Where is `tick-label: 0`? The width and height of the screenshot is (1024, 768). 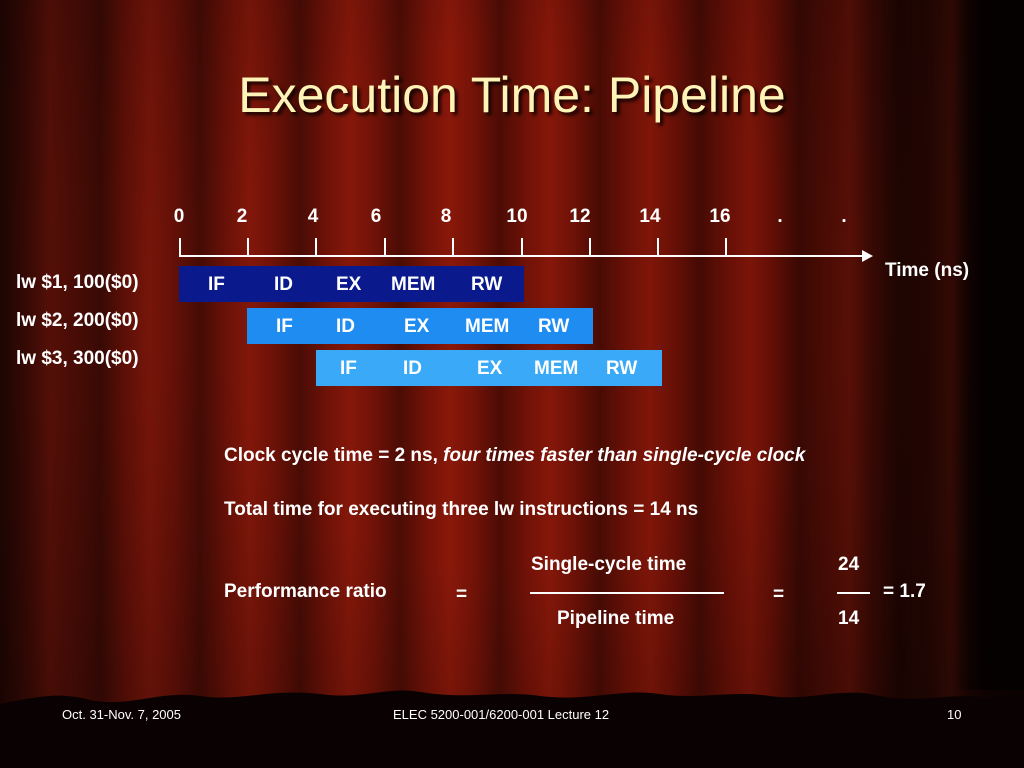
tick-label: 0 is located at coordinates (179, 216).